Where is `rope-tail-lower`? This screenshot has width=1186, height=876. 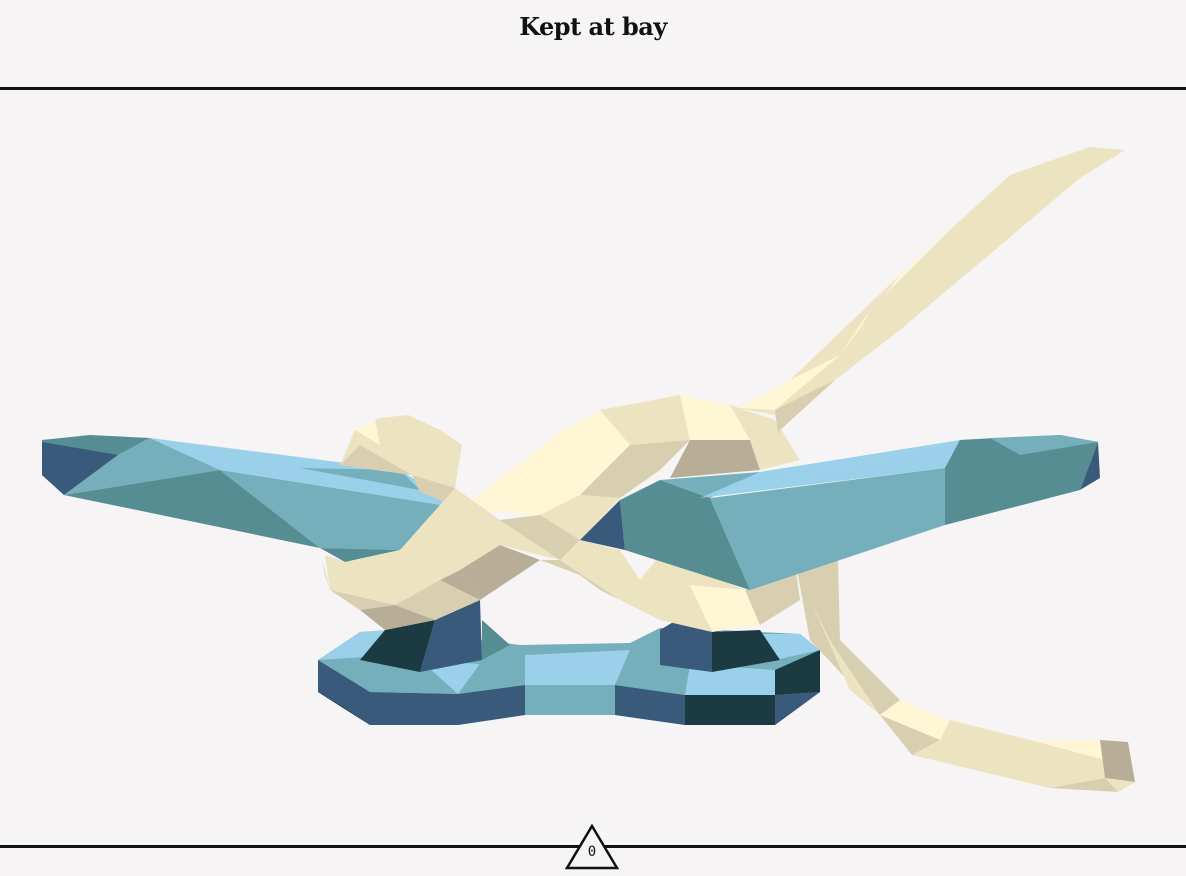
rope-tail-lower is located at coordinates (965, 676).